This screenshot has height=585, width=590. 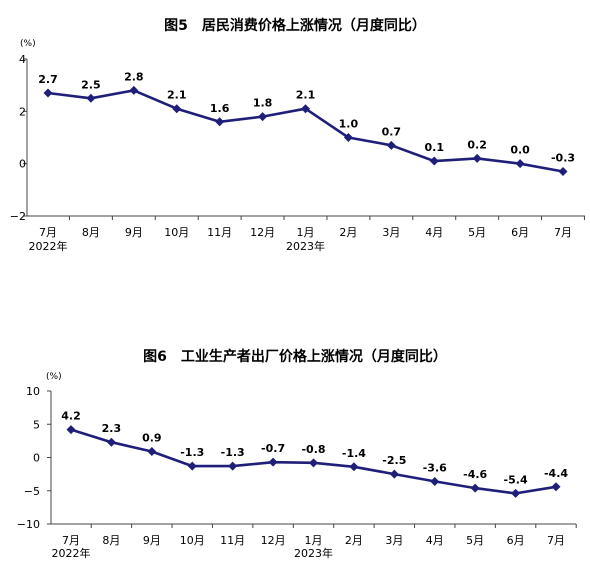 What do you see at coordinates (313, 449) in the screenshot?
I see `data-label: -0.8` at bounding box center [313, 449].